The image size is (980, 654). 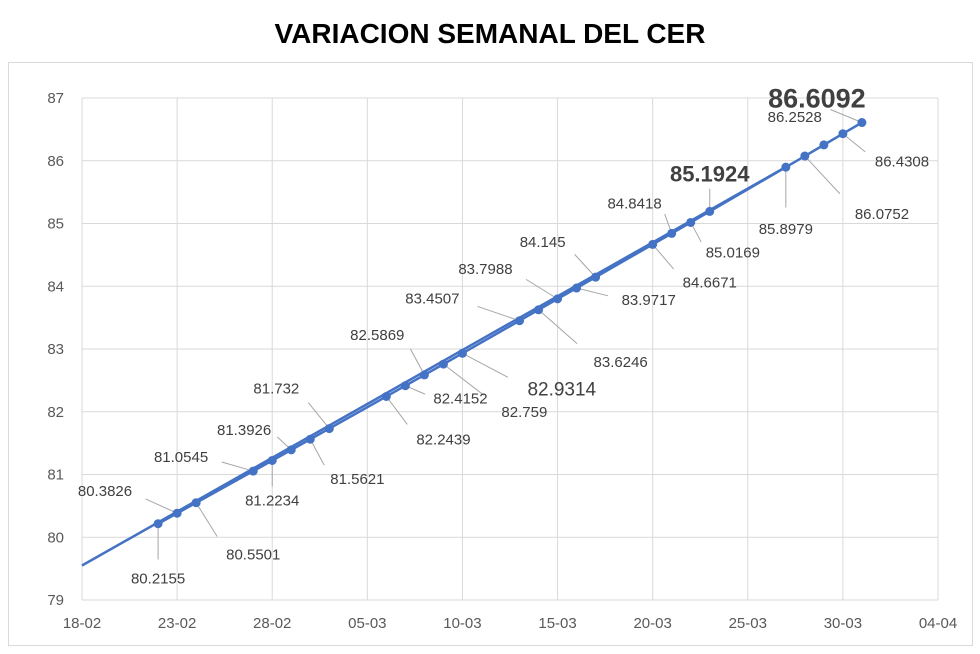 I want to click on x-tick-label: 28-02, so click(x=272, y=623).